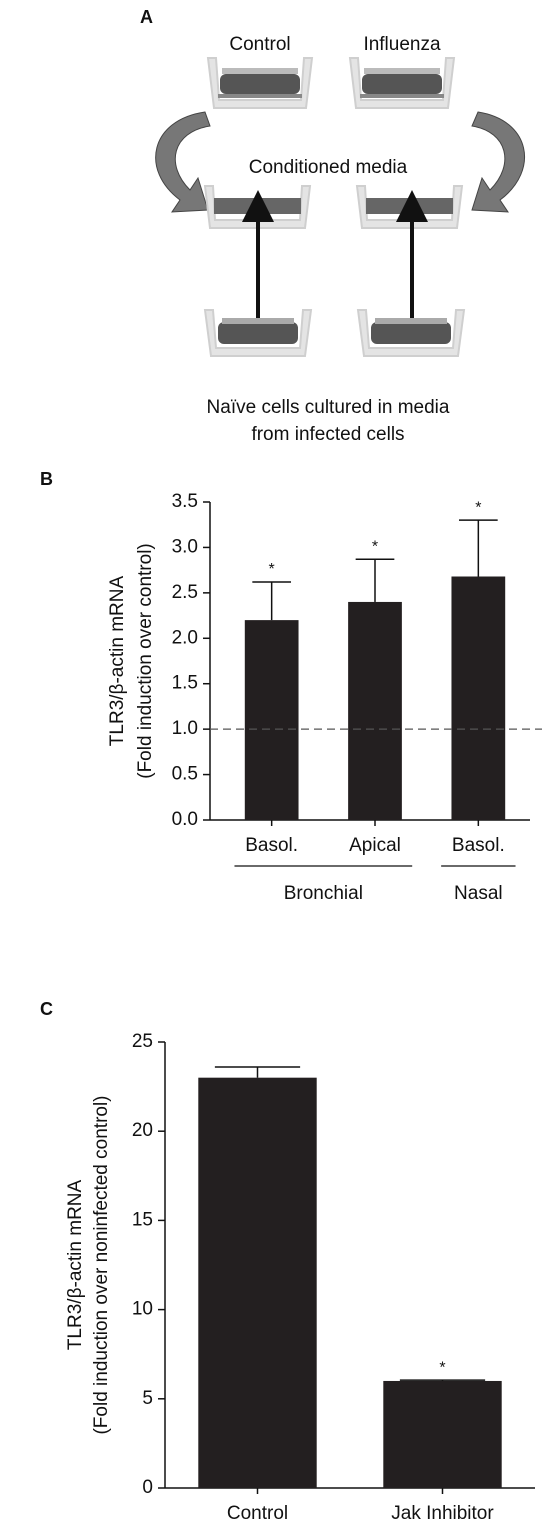  Describe the element at coordinates (46, 1009) in the screenshot. I see `panel-label: C` at that location.